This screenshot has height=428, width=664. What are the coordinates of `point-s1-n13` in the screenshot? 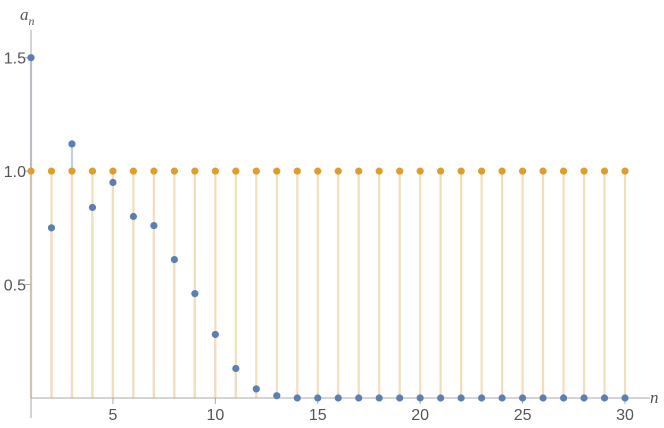 It's located at (277, 396).